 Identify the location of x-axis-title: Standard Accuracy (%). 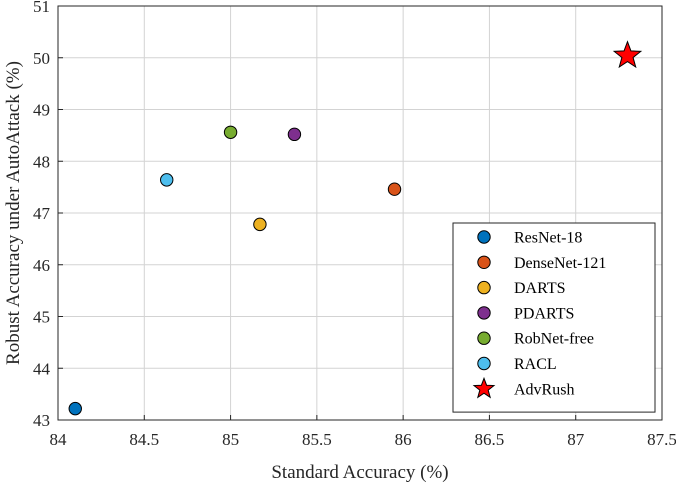
(359, 472).